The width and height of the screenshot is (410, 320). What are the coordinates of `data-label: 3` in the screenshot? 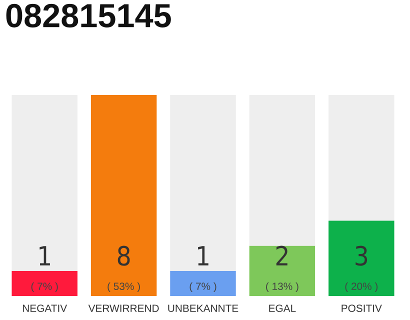 It's located at (362, 256).